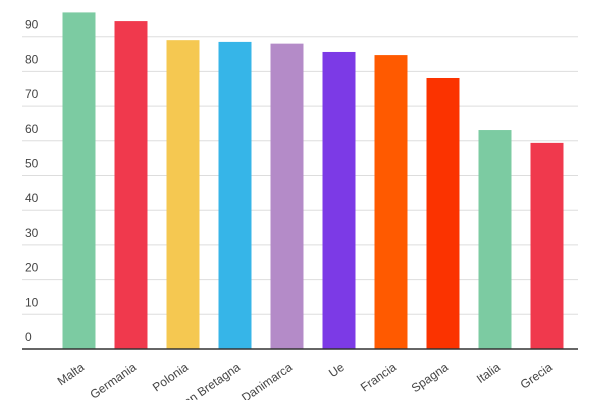  What do you see at coordinates (28, 337) in the screenshot?
I see `y-tick-label: 0` at bounding box center [28, 337].